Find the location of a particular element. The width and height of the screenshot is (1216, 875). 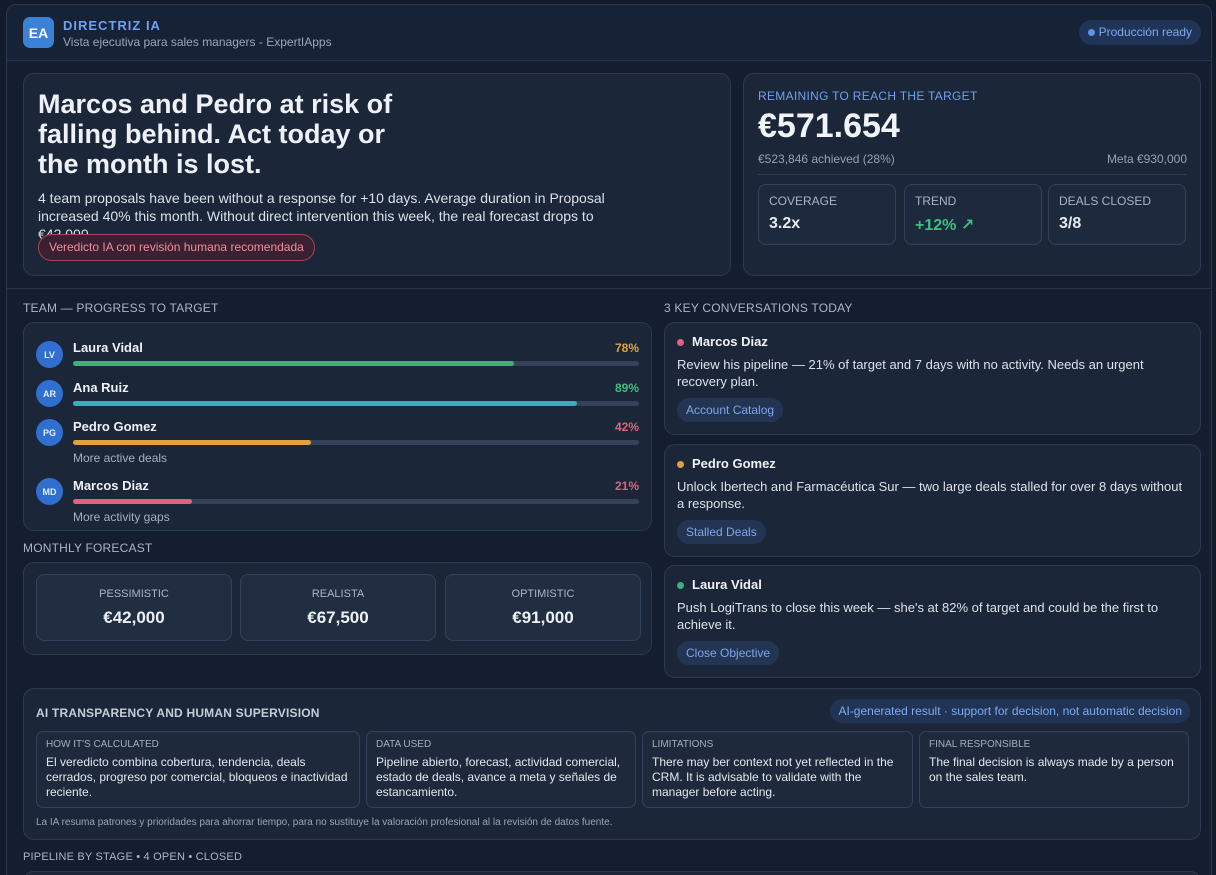

target-achieved: €523,846 achieved (28%) is located at coordinates (826, 159).